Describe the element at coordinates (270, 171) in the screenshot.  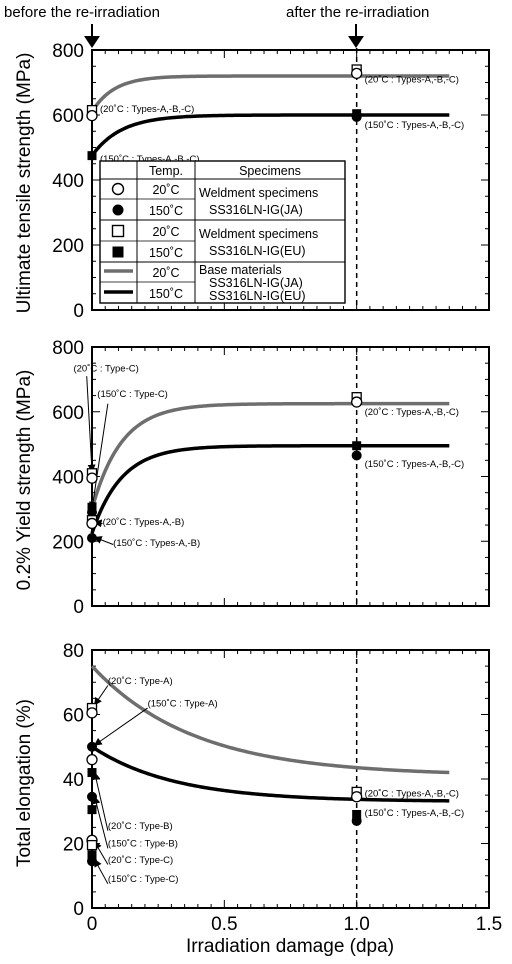
I see `legend-header-specimens: Specimens` at that location.